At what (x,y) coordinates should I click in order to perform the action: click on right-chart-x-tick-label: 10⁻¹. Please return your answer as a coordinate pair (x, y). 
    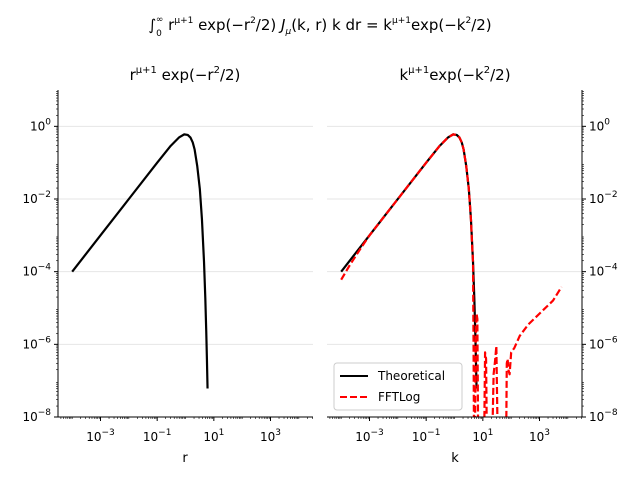
    Looking at the image, I should click on (426, 436).